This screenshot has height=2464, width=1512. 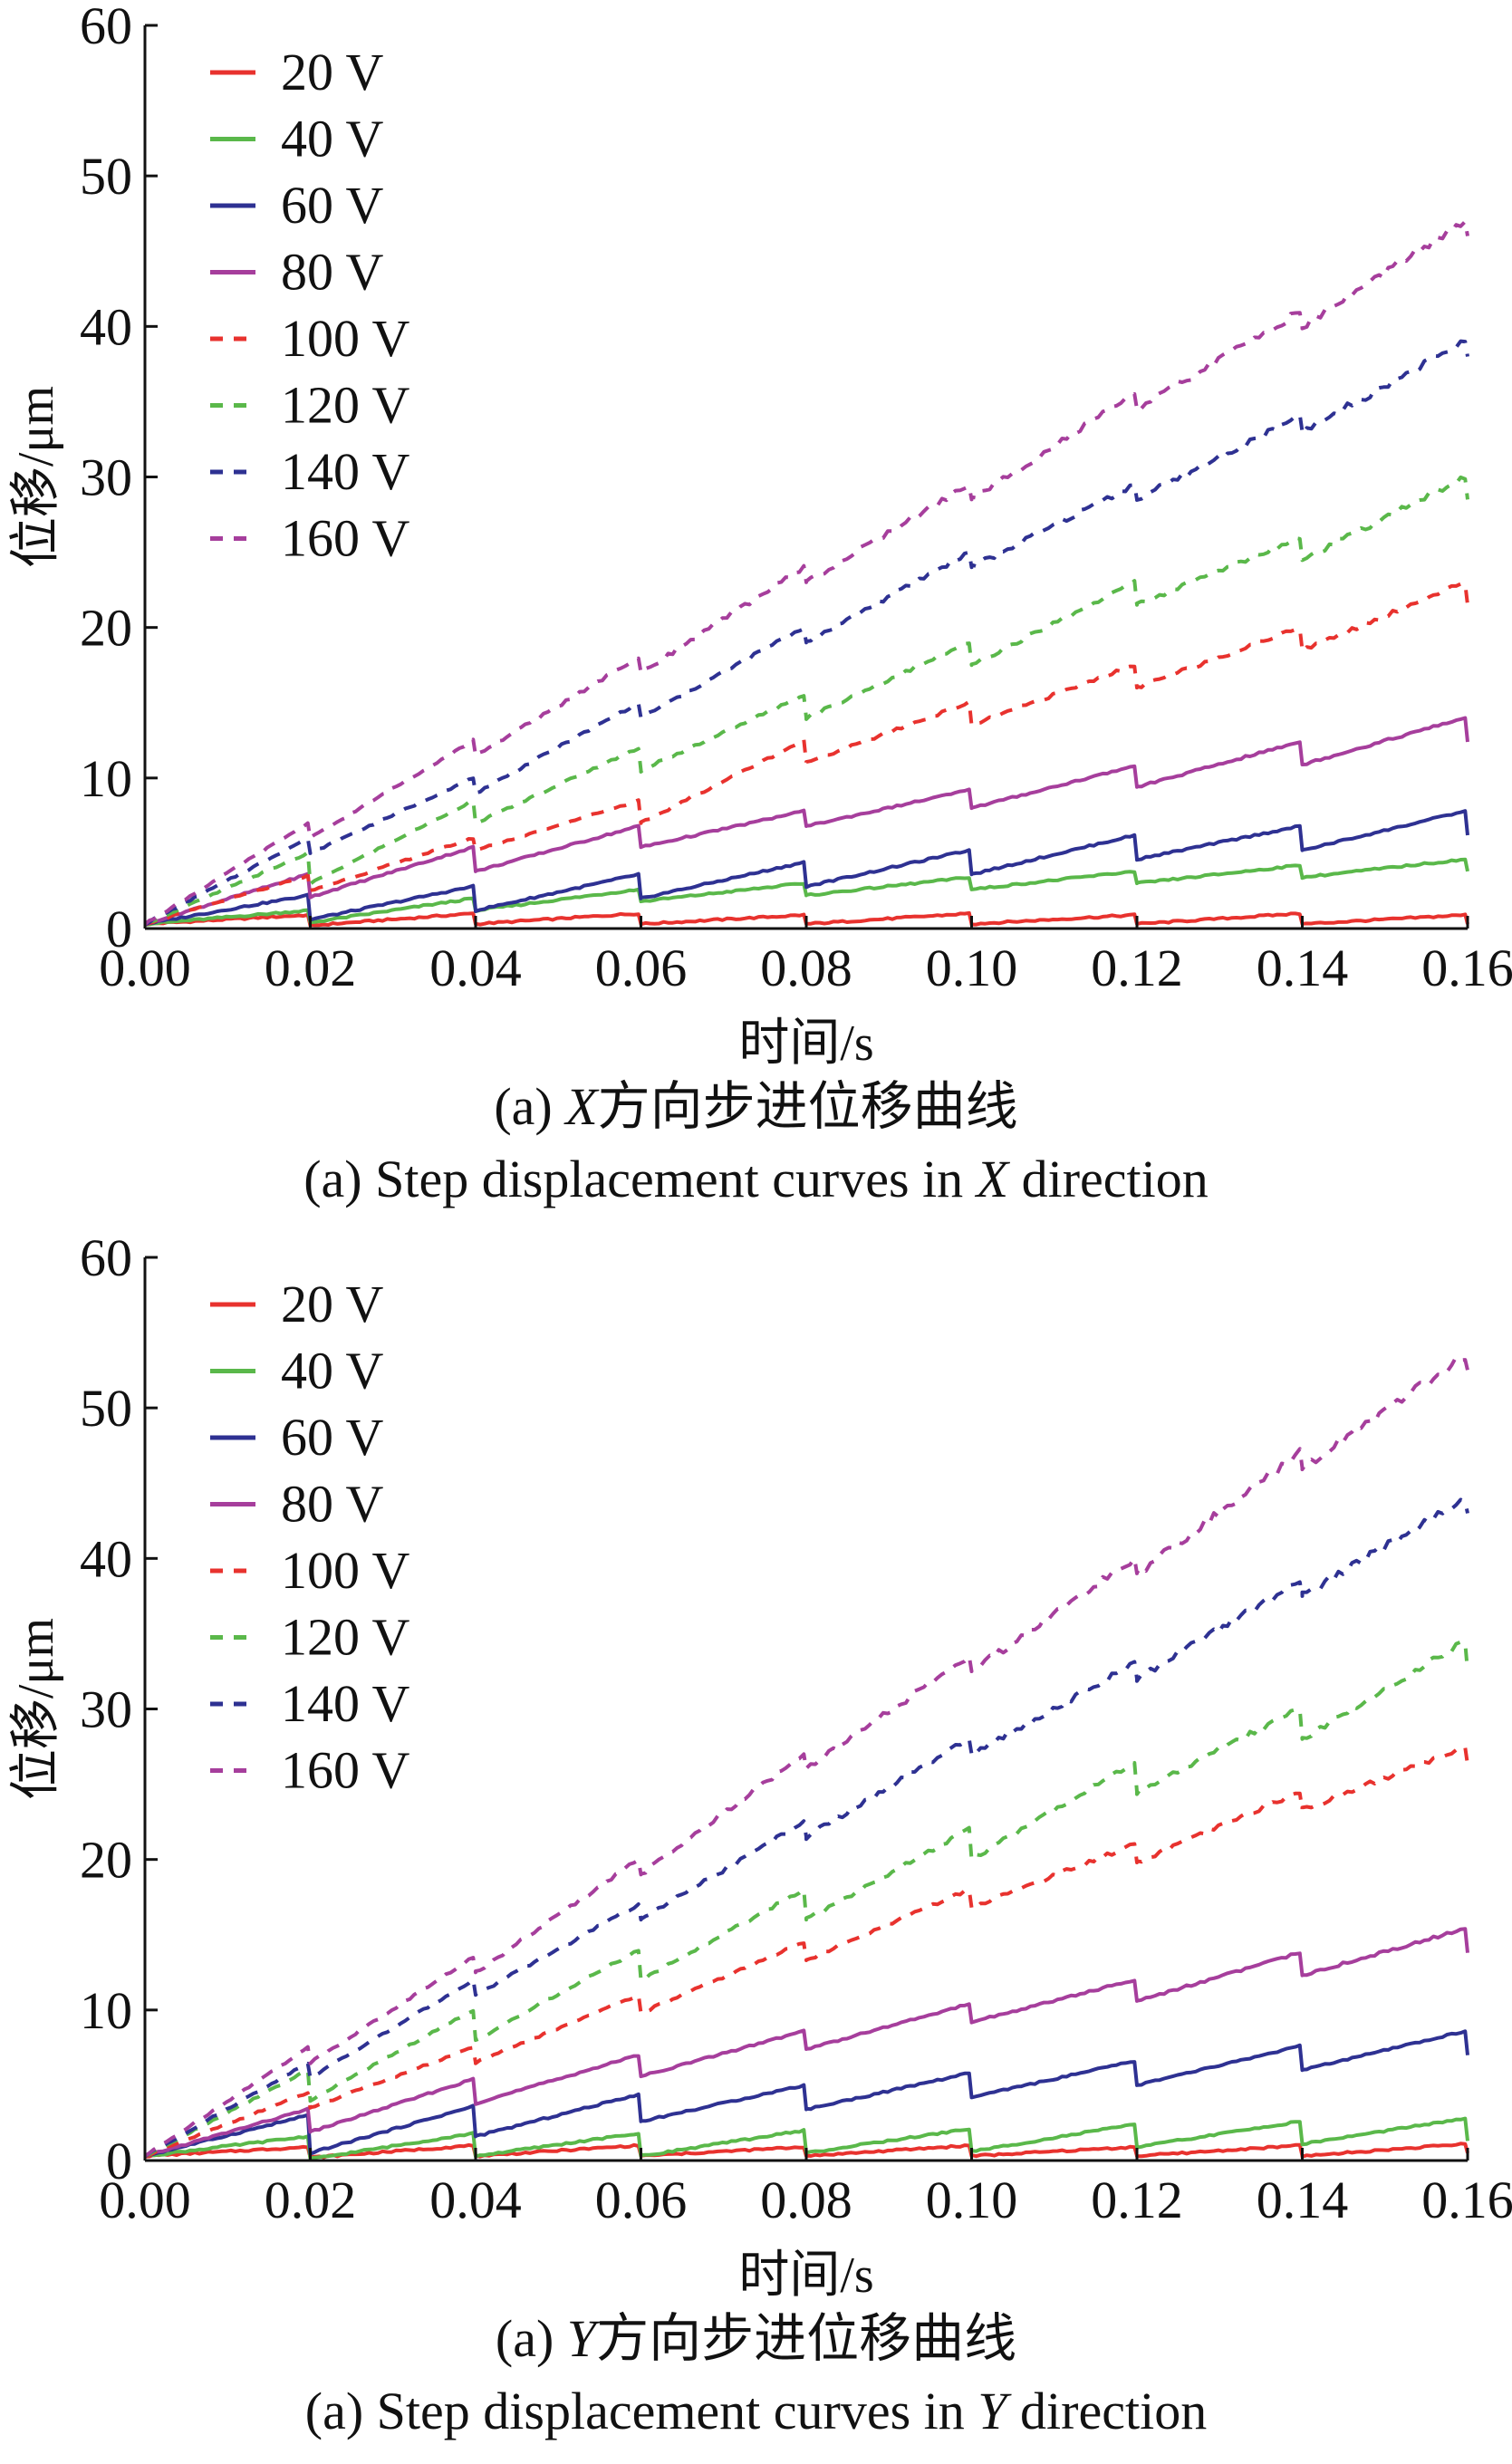 What do you see at coordinates (992, 2411) in the screenshot?
I see `caption-y-en-axis: Y` at bounding box center [992, 2411].